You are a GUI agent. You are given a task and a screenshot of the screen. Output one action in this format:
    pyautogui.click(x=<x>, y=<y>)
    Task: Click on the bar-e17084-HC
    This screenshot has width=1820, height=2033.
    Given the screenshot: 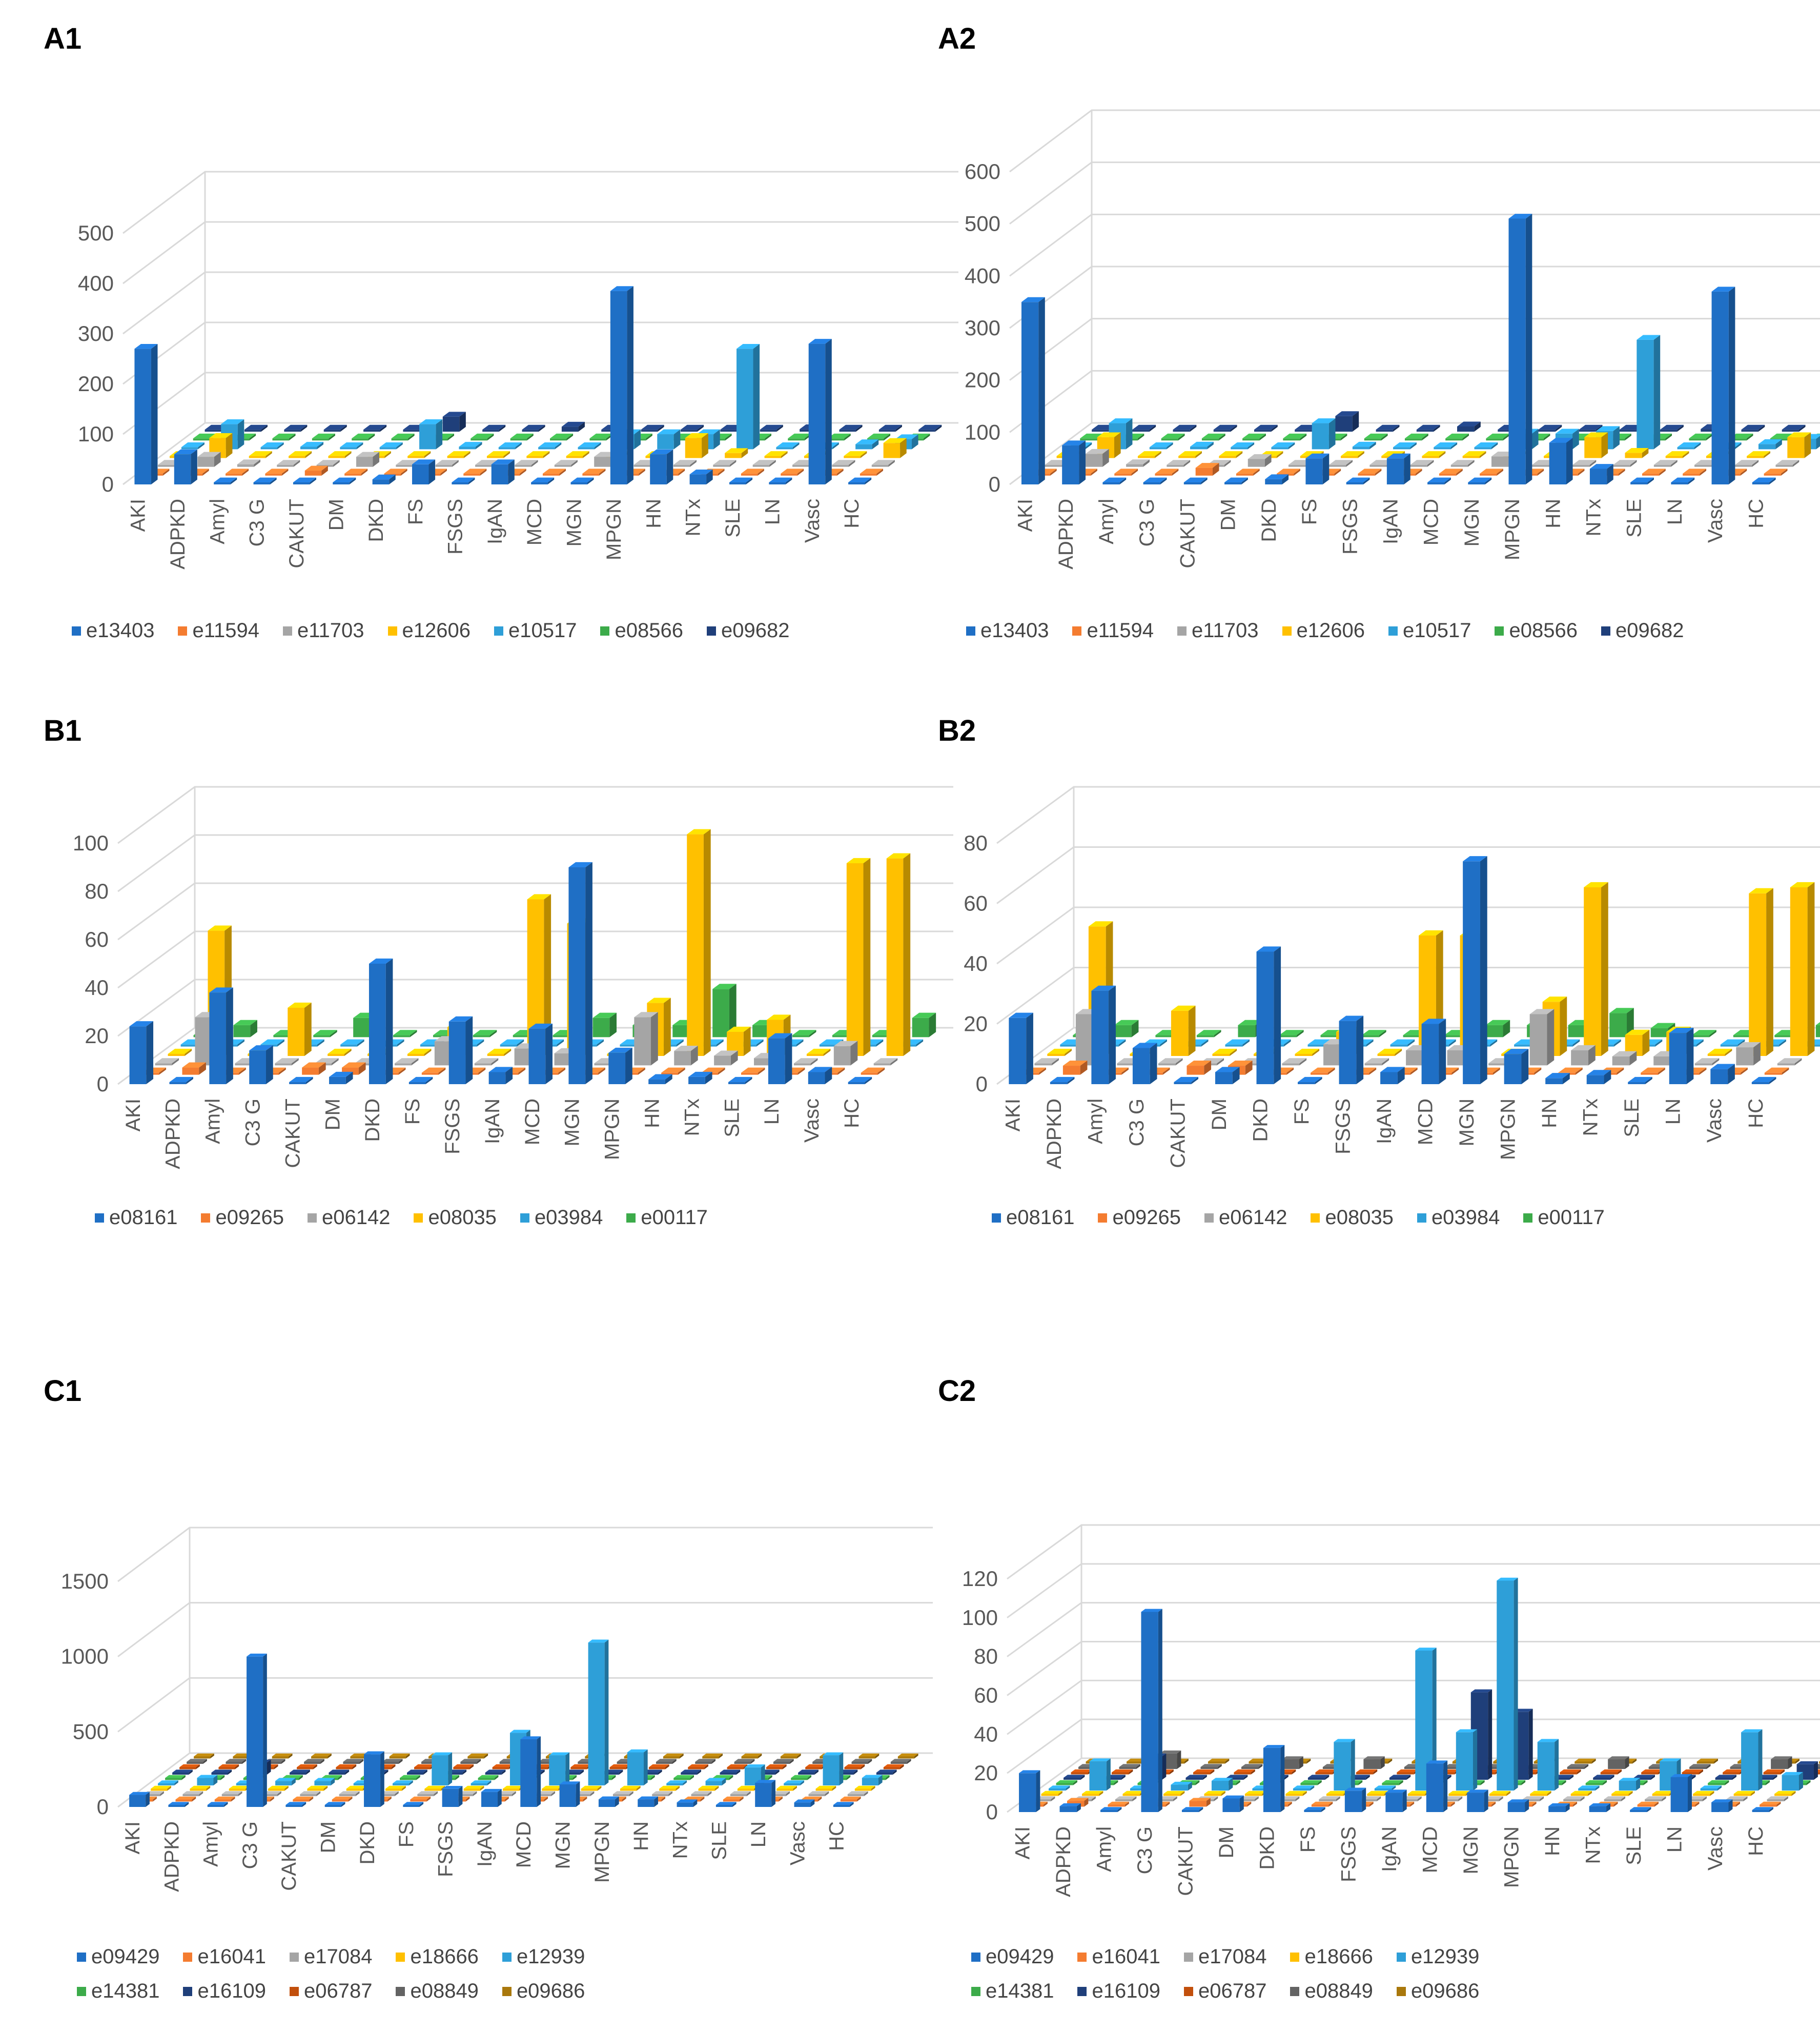 What is the action you would take?
    pyautogui.click(x=857, y=1793)
    